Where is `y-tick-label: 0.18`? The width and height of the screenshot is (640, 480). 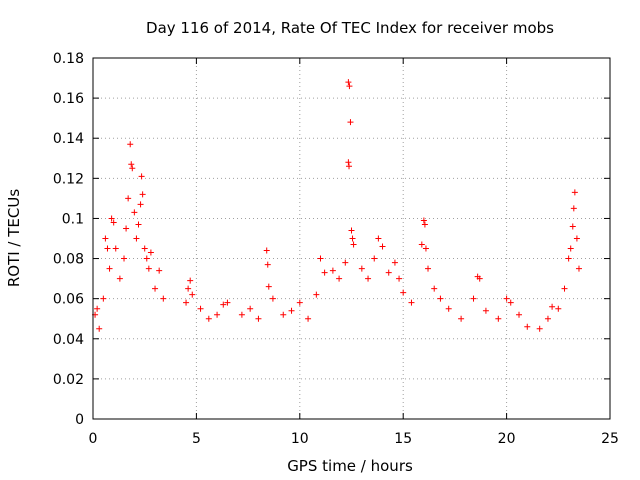
y-tick-label: 0.18 is located at coordinates (68, 59).